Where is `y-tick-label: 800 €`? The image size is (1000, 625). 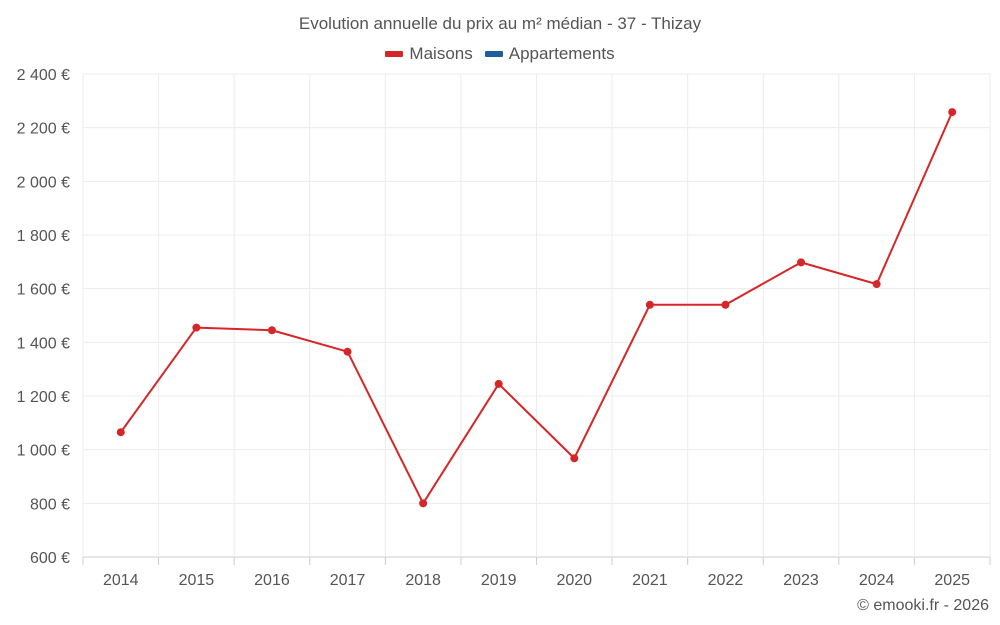 y-tick-label: 800 € is located at coordinates (50, 504).